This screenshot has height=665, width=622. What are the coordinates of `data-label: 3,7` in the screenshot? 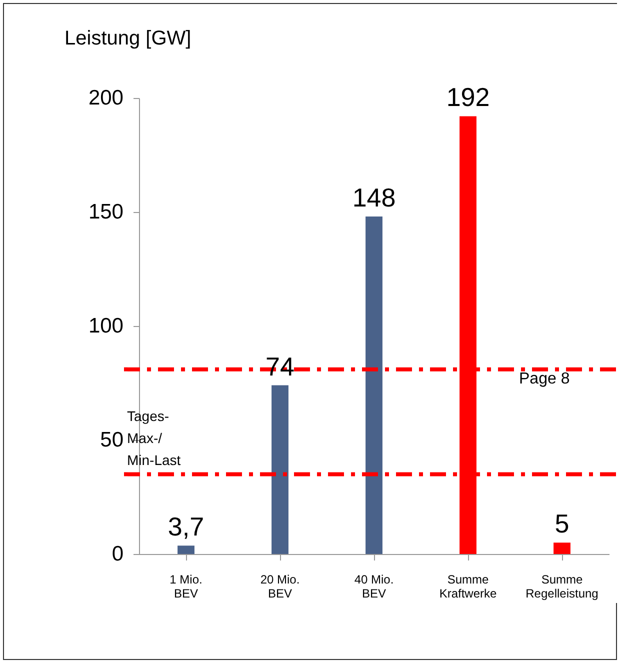 It's located at (186, 527).